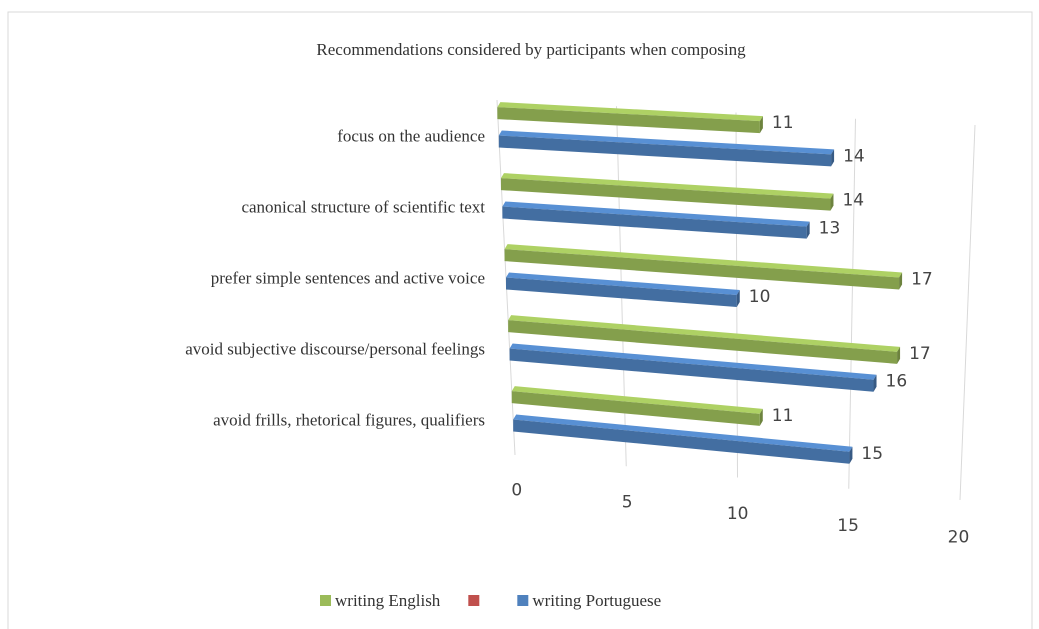 The image size is (1039, 629). I want to click on y-tick-label: canonical structure of scientific text, so click(363, 206).